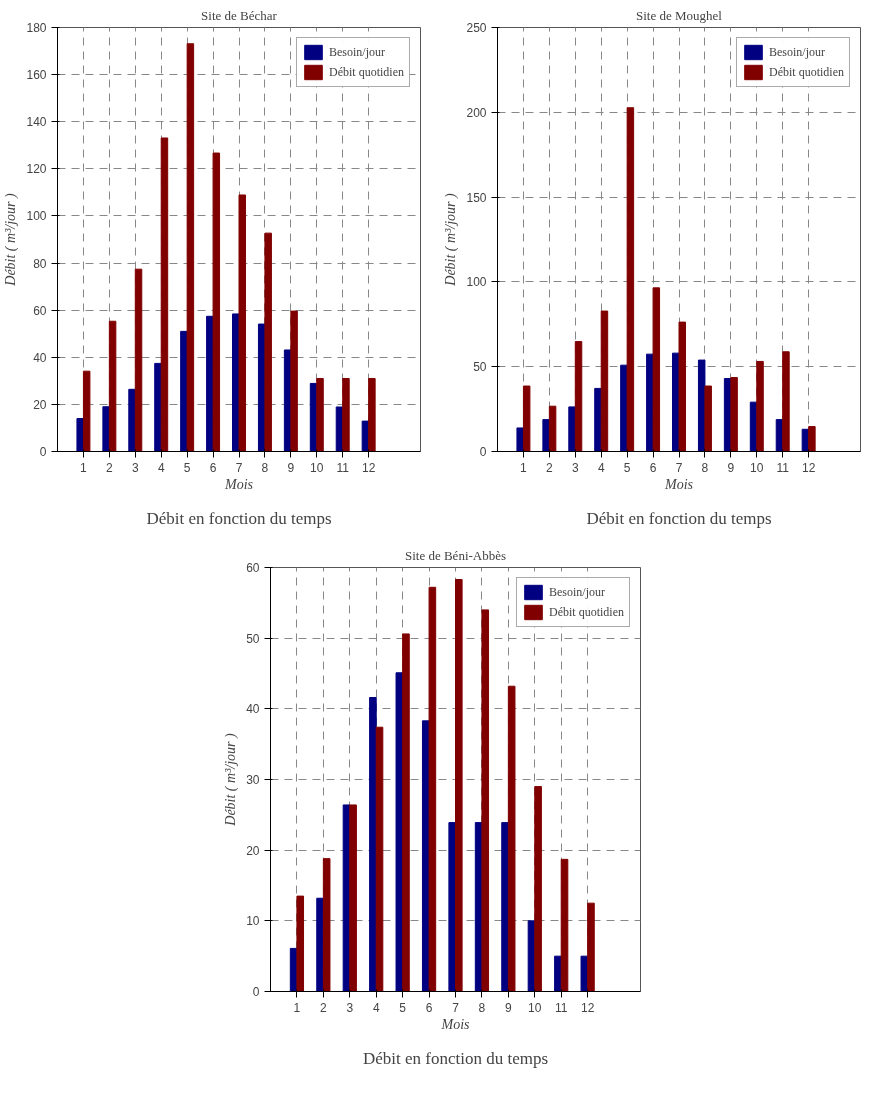 Image resolution: width=881 pixels, height=1115 pixels. Describe the element at coordinates (40, 357) in the screenshot. I see `y-tick-label: 40` at that location.